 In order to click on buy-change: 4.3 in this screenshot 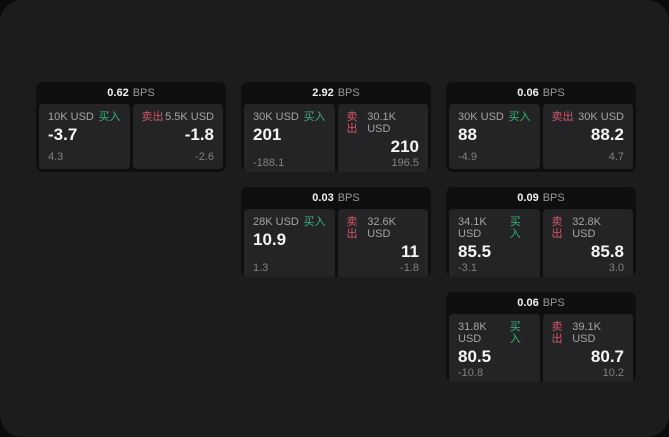, I will do `click(56, 157)`.